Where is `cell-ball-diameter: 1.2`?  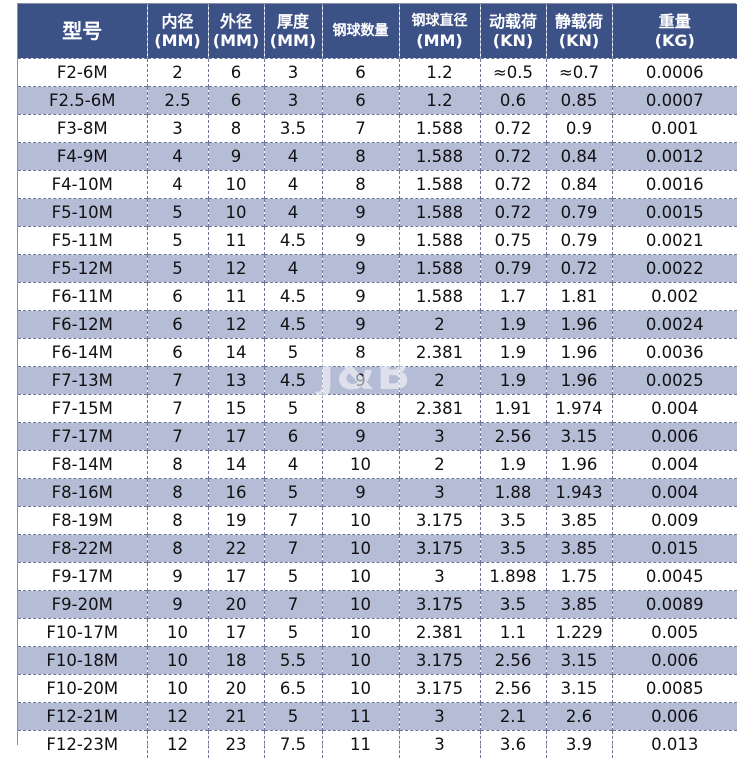 cell-ball-diameter: 1.2 is located at coordinates (439, 101).